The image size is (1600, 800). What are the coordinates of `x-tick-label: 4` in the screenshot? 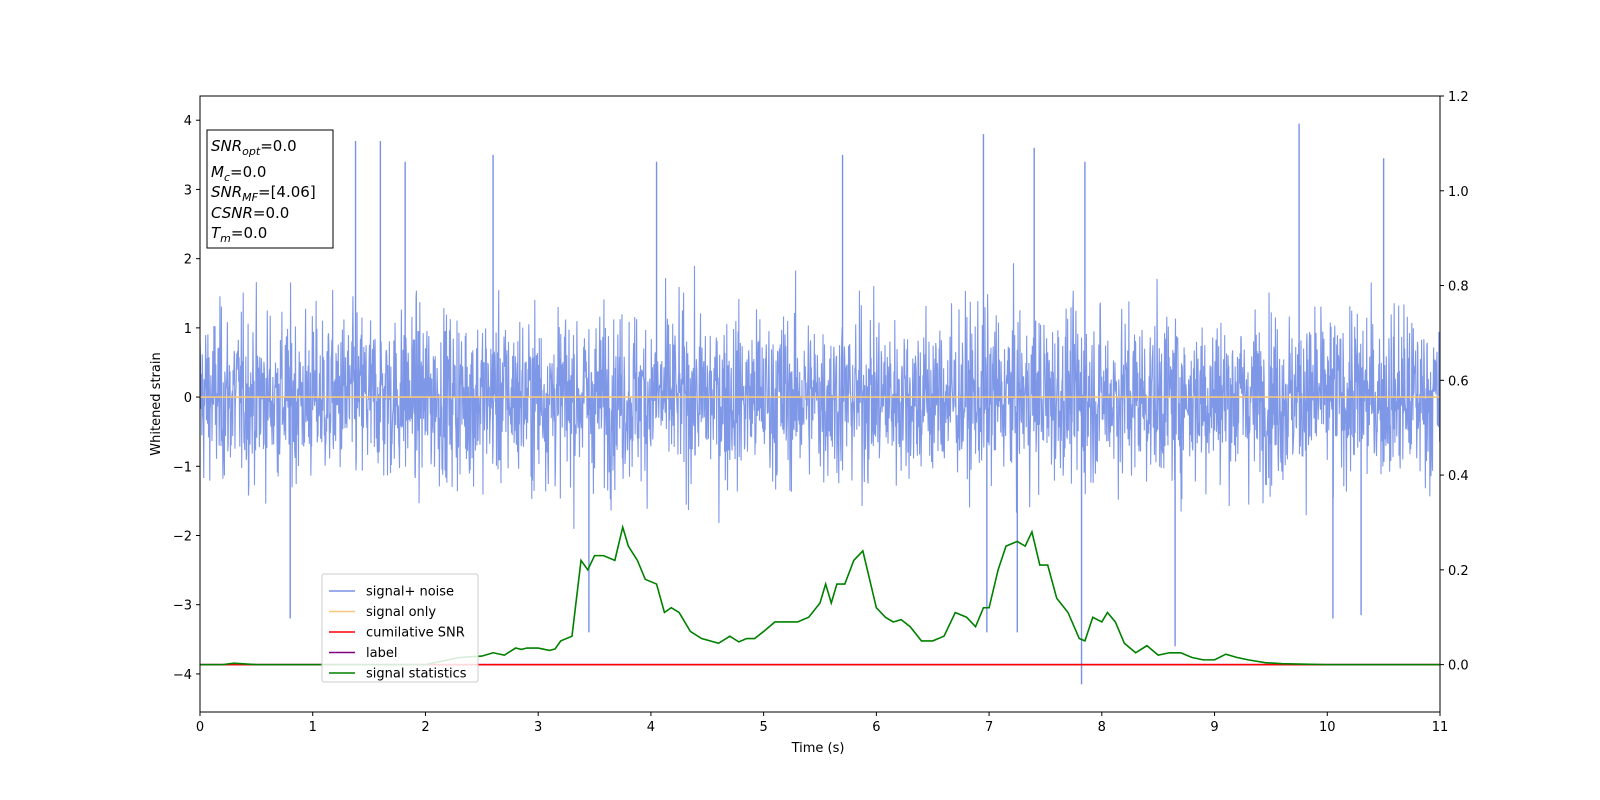 It's located at (651, 727).